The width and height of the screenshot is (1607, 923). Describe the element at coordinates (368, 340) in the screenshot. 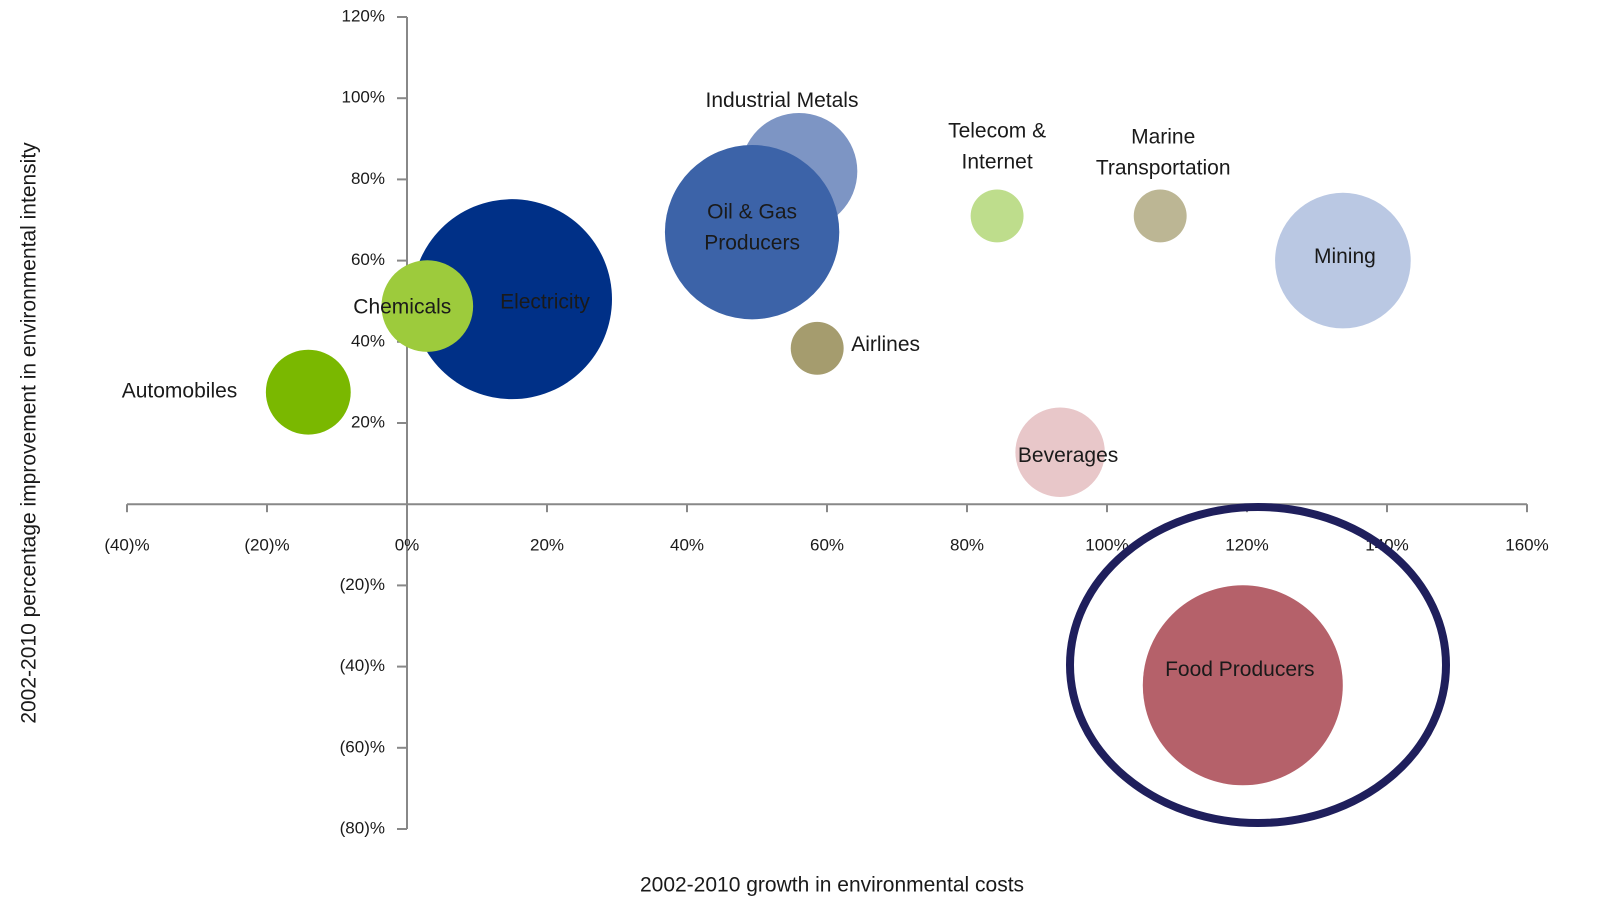

I see `y-tick-label: 40%` at that location.